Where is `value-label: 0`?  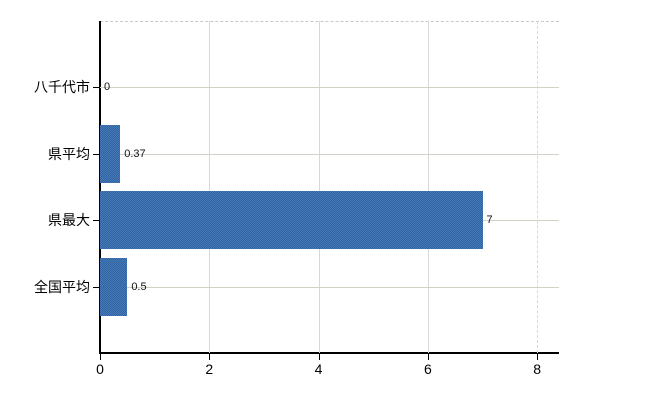
value-label: 0 is located at coordinates (107, 87).